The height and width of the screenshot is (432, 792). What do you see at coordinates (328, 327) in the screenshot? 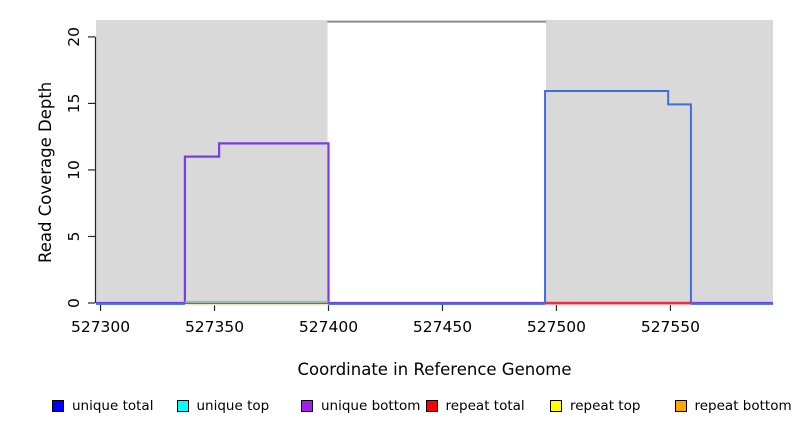
I see `x-tick-label: 527400` at bounding box center [328, 327].